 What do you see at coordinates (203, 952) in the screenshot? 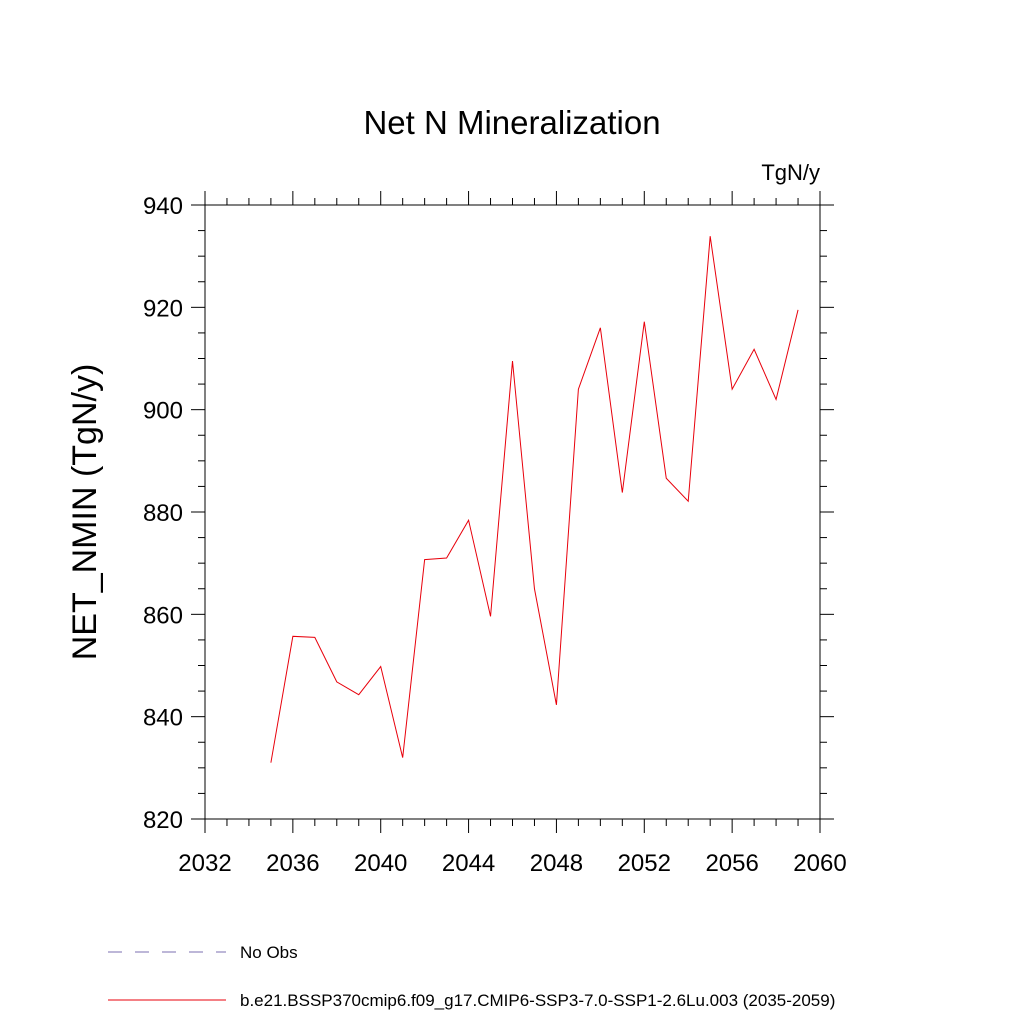
I see `legend-item: No Obs` at bounding box center [203, 952].